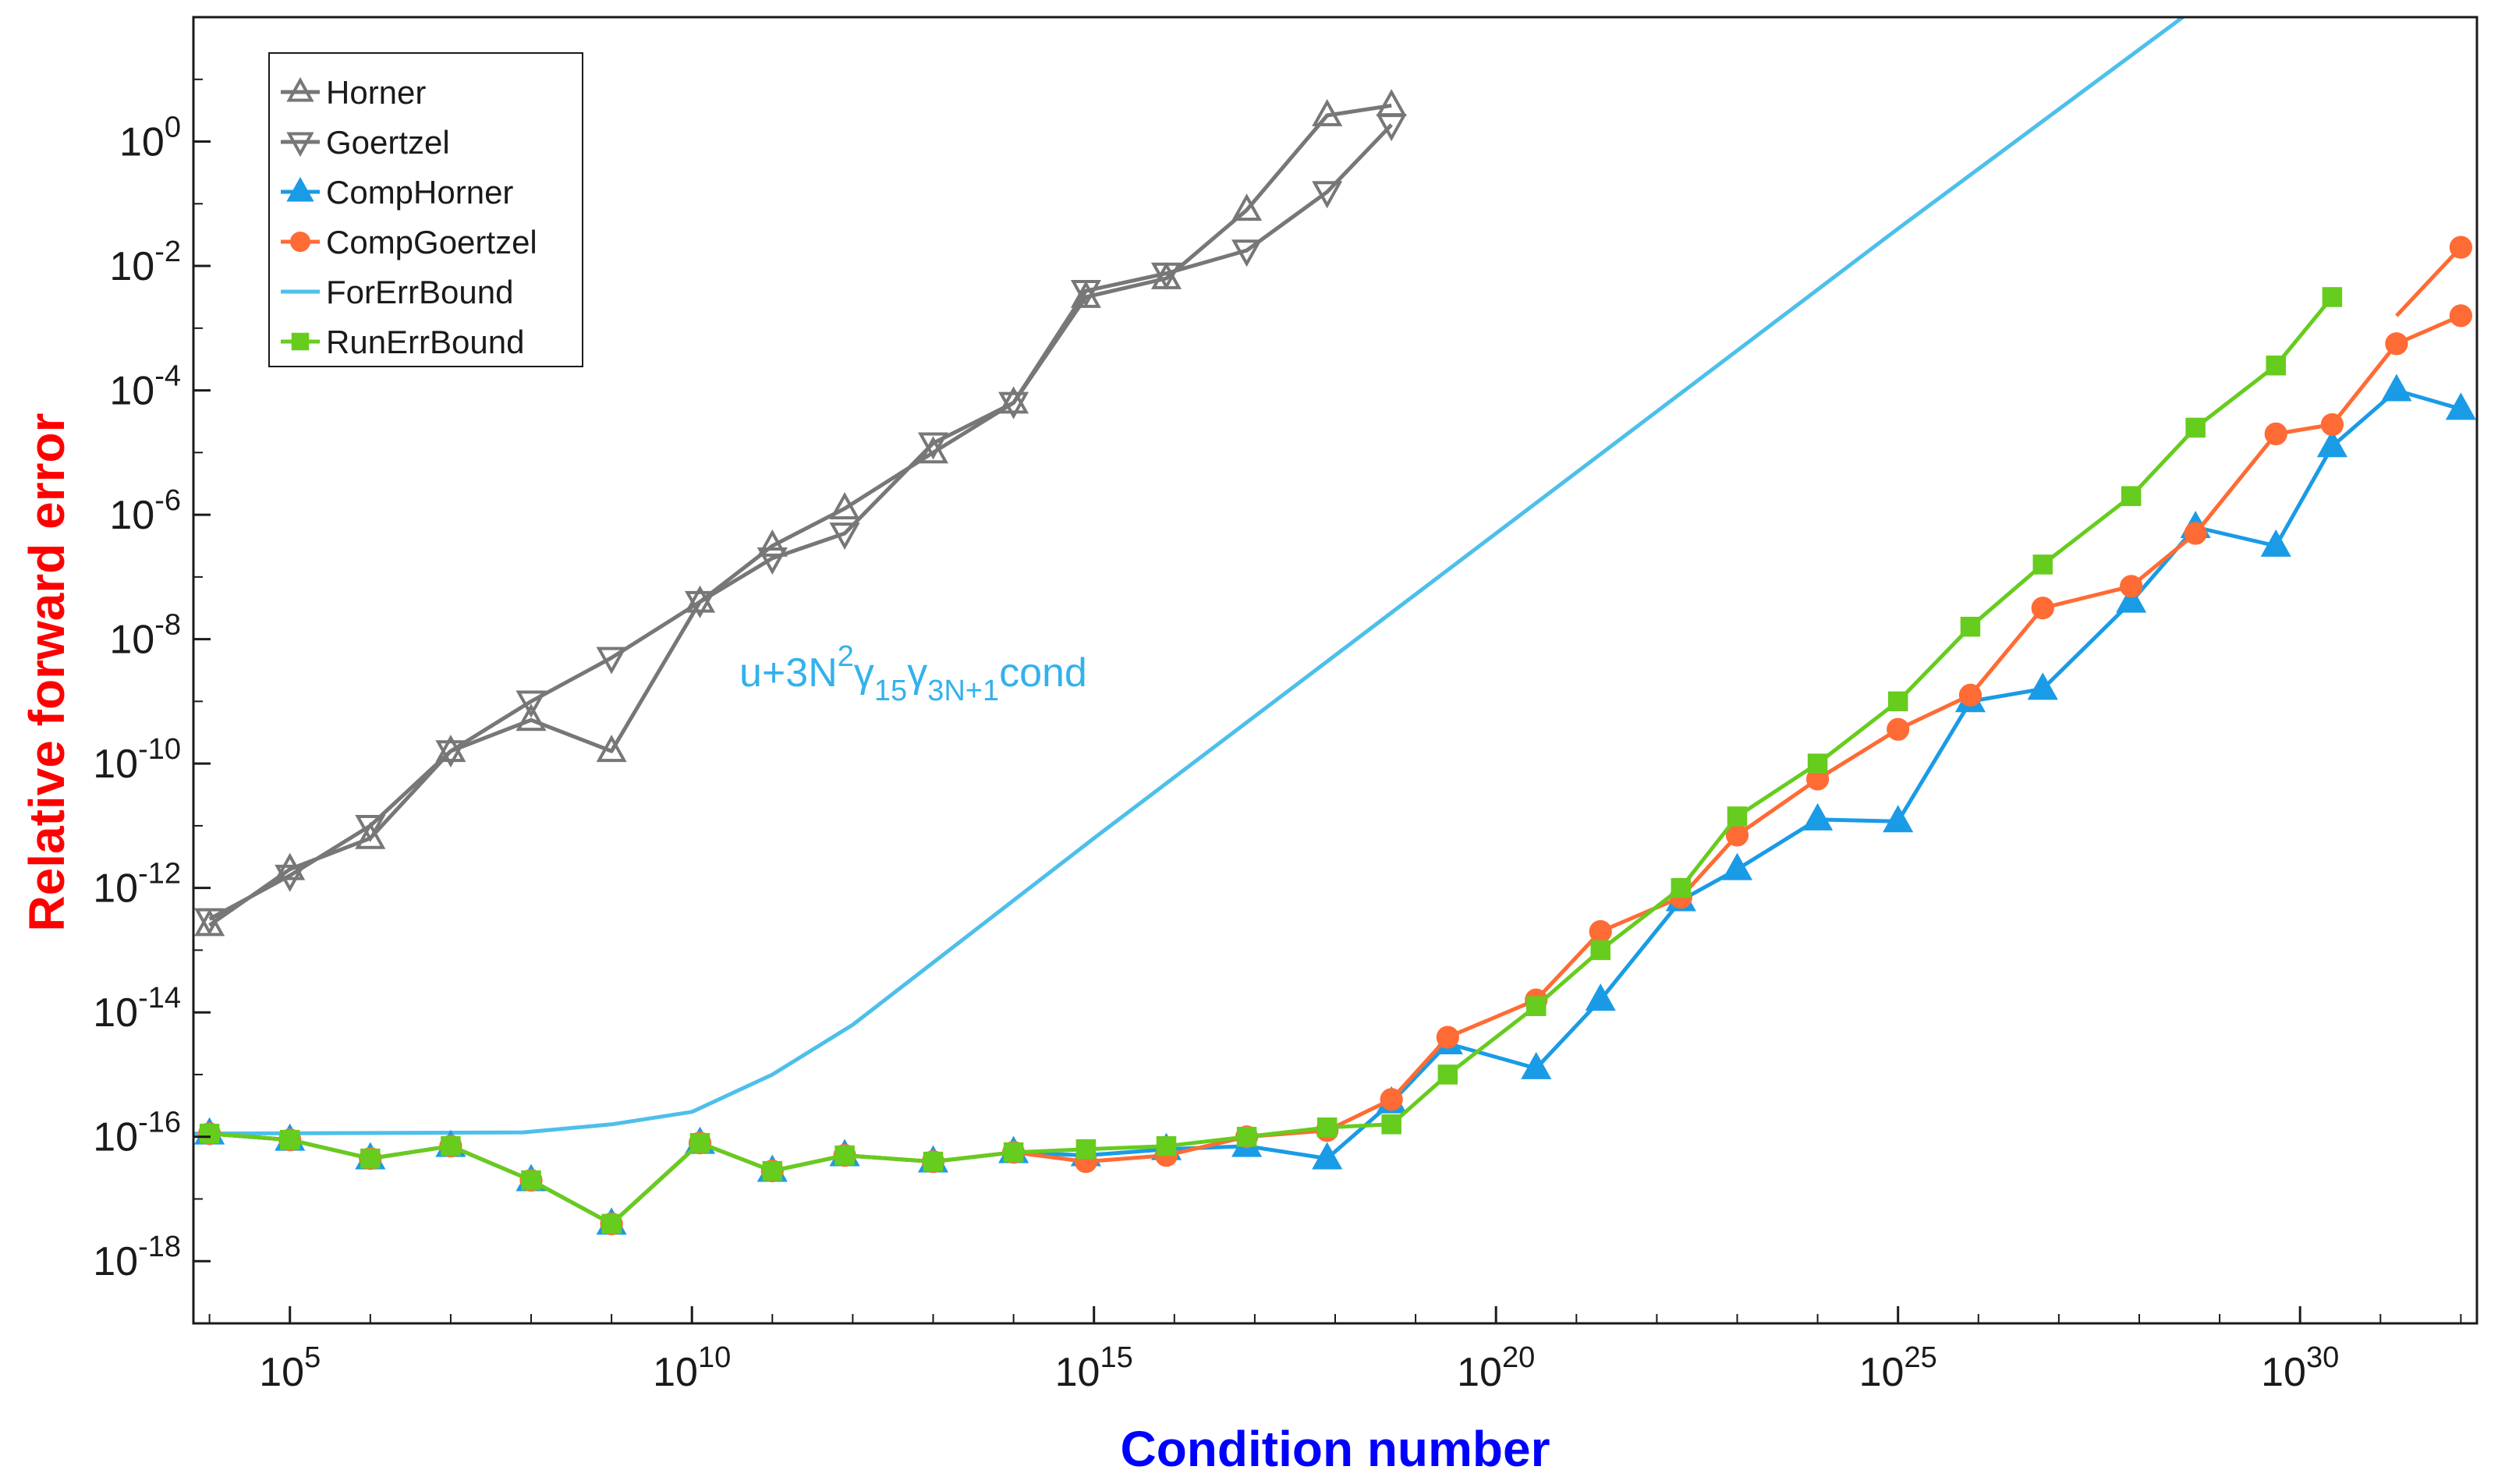 The height and width of the screenshot is (1484, 2498). What do you see at coordinates (290, 1368) in the screenshot?
I see `x-tick-label: 105` at bounding box center [290, 1368].